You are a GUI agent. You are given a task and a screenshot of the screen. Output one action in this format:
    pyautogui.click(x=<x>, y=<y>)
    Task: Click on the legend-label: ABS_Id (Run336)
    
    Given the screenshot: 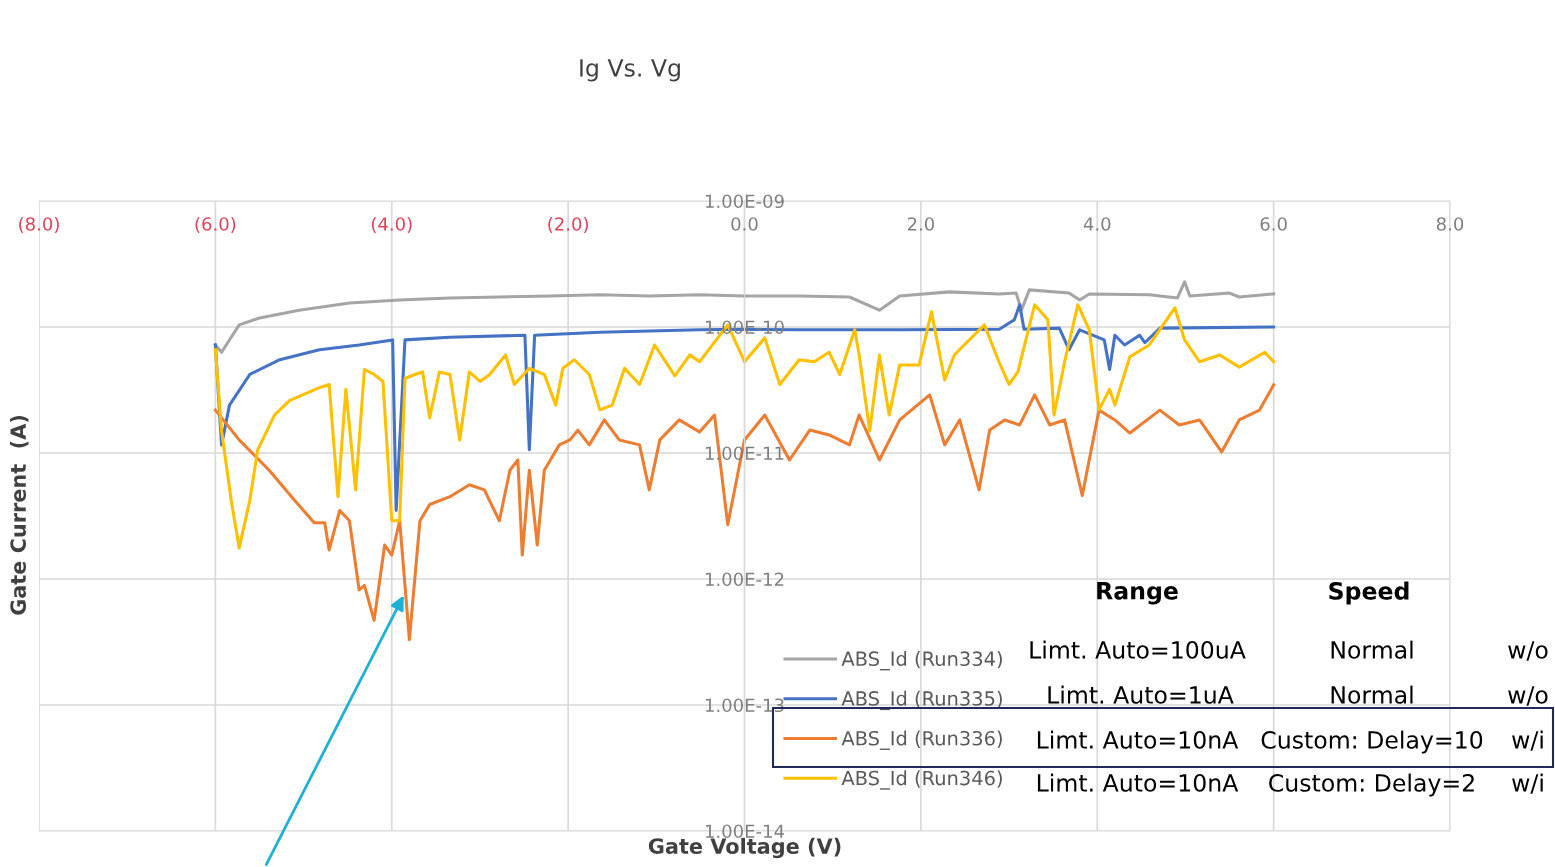 What is the action you would take?
    pyautogui.click(x=921, y=740)
    